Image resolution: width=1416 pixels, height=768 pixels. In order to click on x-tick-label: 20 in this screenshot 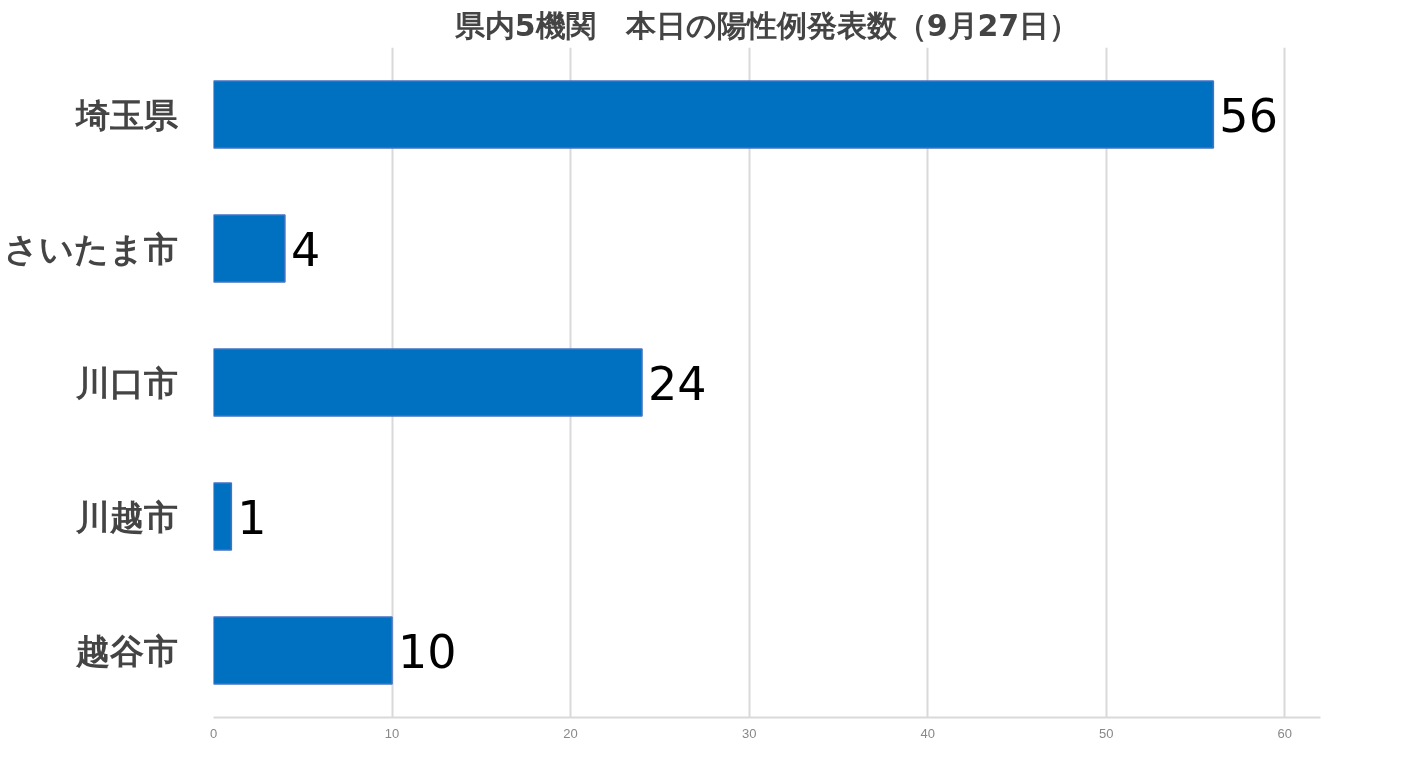, I will do `click(570, 733)`.